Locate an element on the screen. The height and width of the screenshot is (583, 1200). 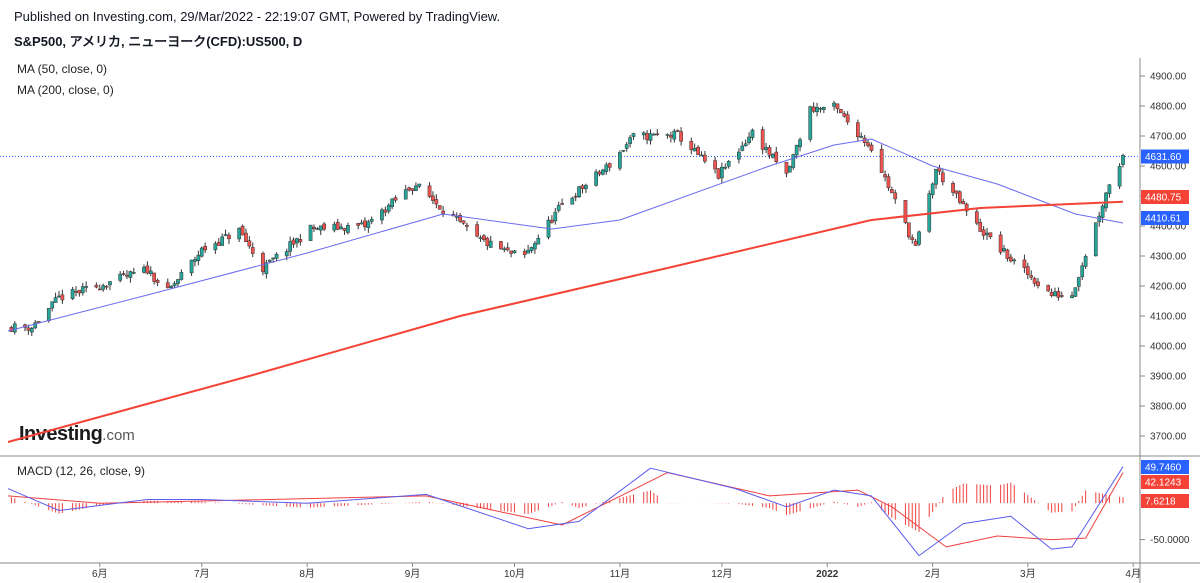
ma50-tag-bg is located at coordinates (1165, 218).